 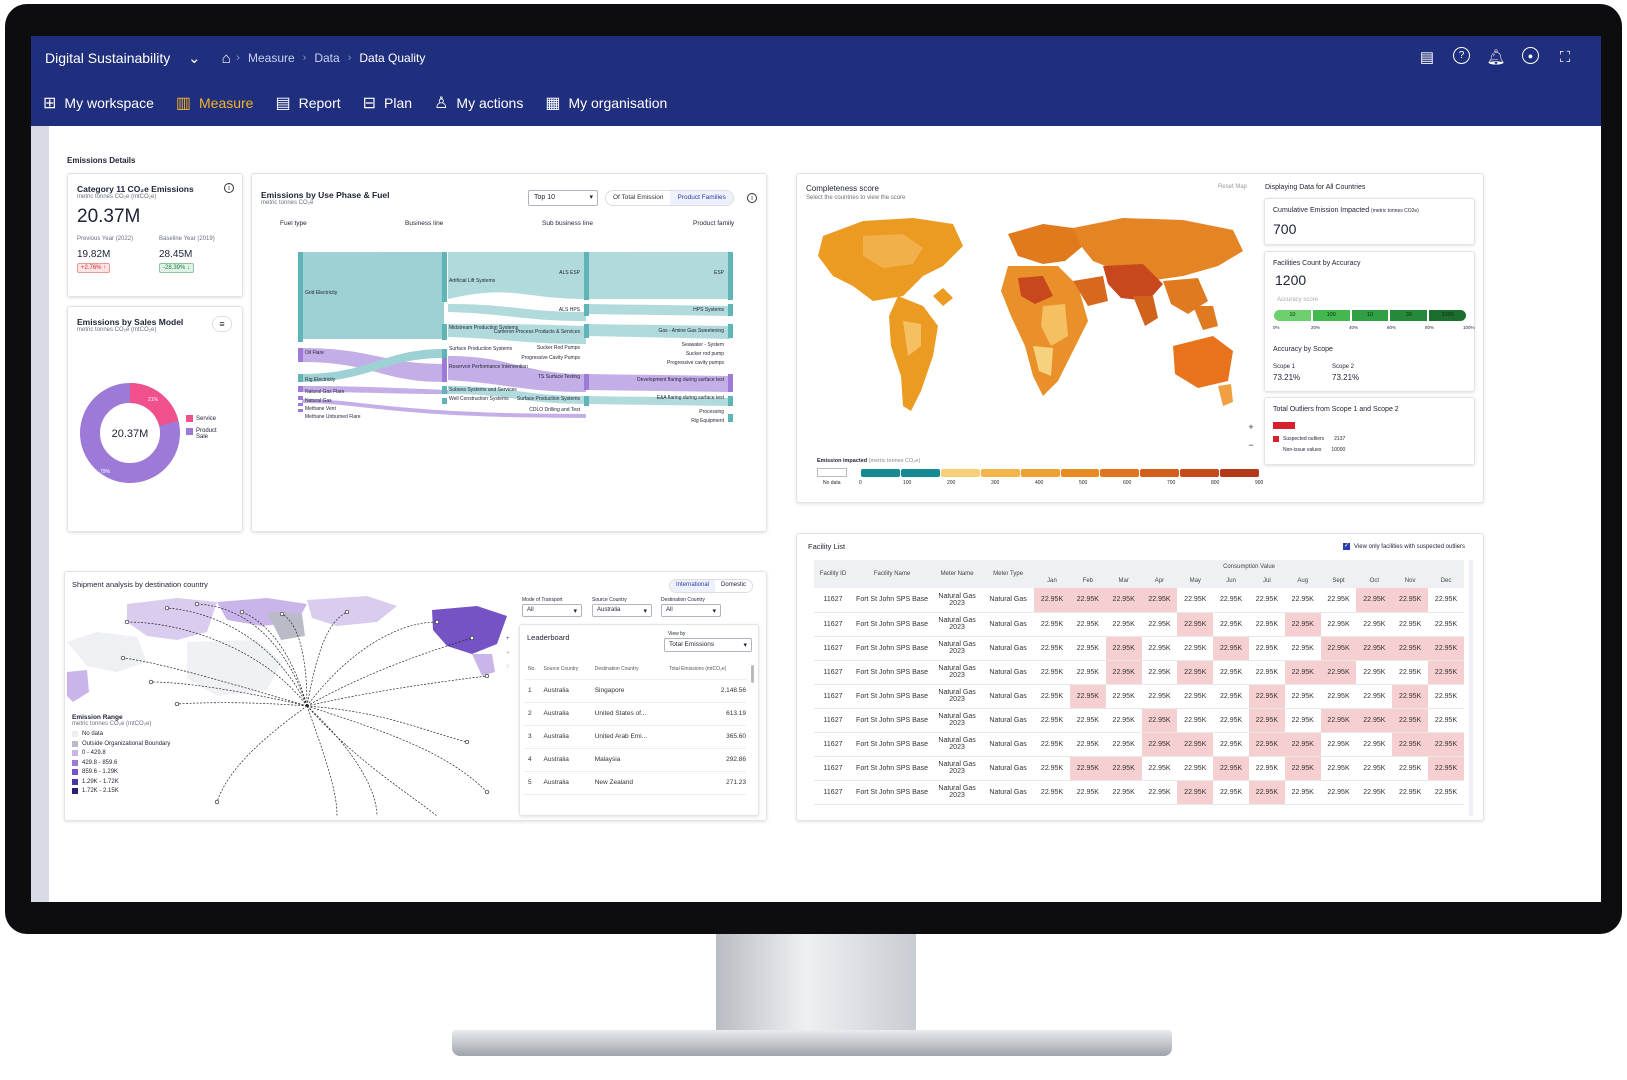 What do you see at coordinates (1159, 581) in the screenshot?
I see `month-header: Apr` at bounding box center [1159, 581].